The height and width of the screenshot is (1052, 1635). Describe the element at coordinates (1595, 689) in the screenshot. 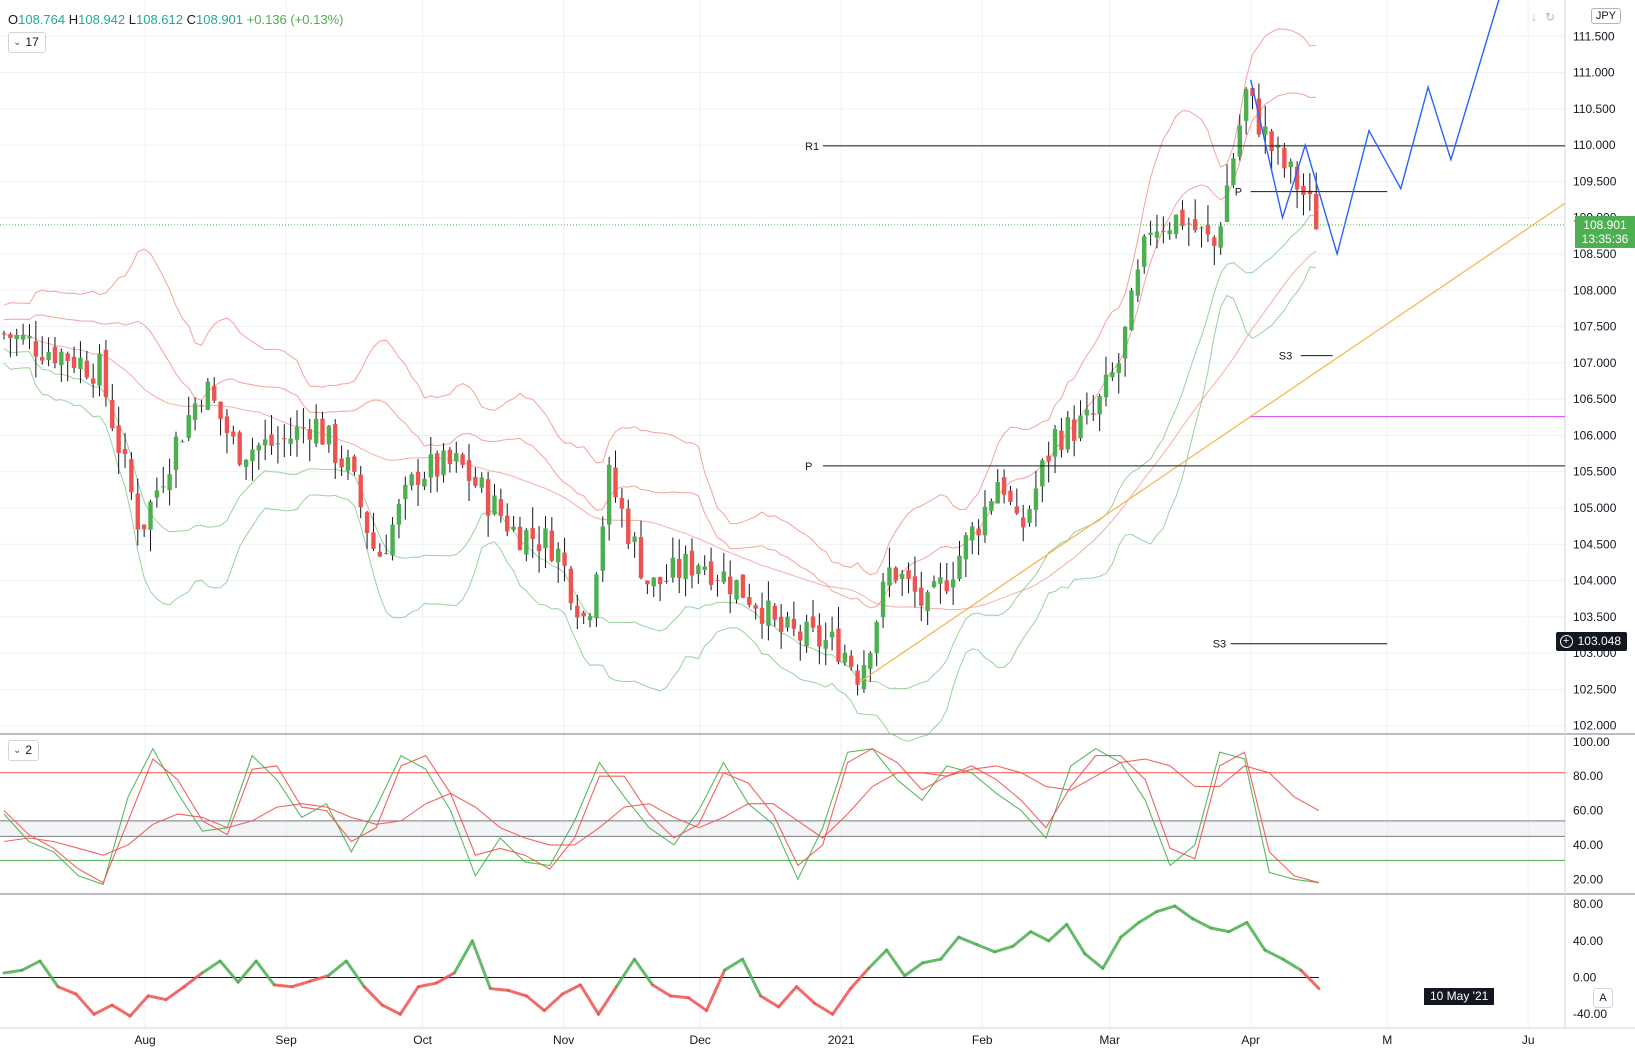

I see `price-tick-label: 102.500` at that location.